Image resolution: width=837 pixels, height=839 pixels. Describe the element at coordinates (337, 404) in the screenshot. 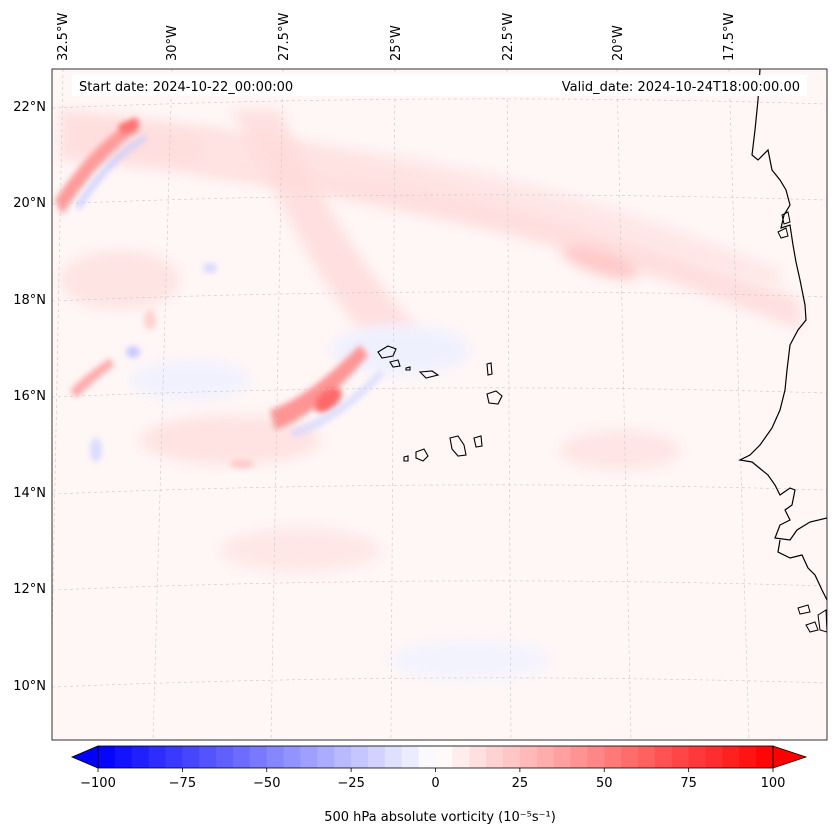

I see `vorticity-streak-central-neg` at that location.